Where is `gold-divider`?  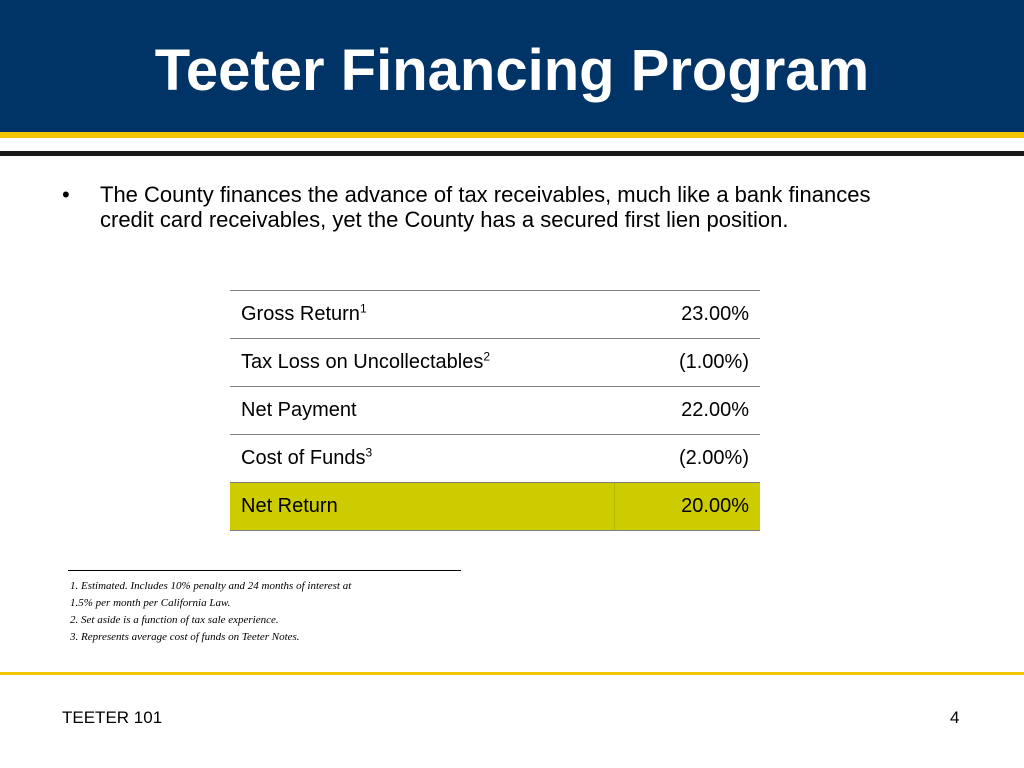 gold-divider is located at coordinates (512, 135).